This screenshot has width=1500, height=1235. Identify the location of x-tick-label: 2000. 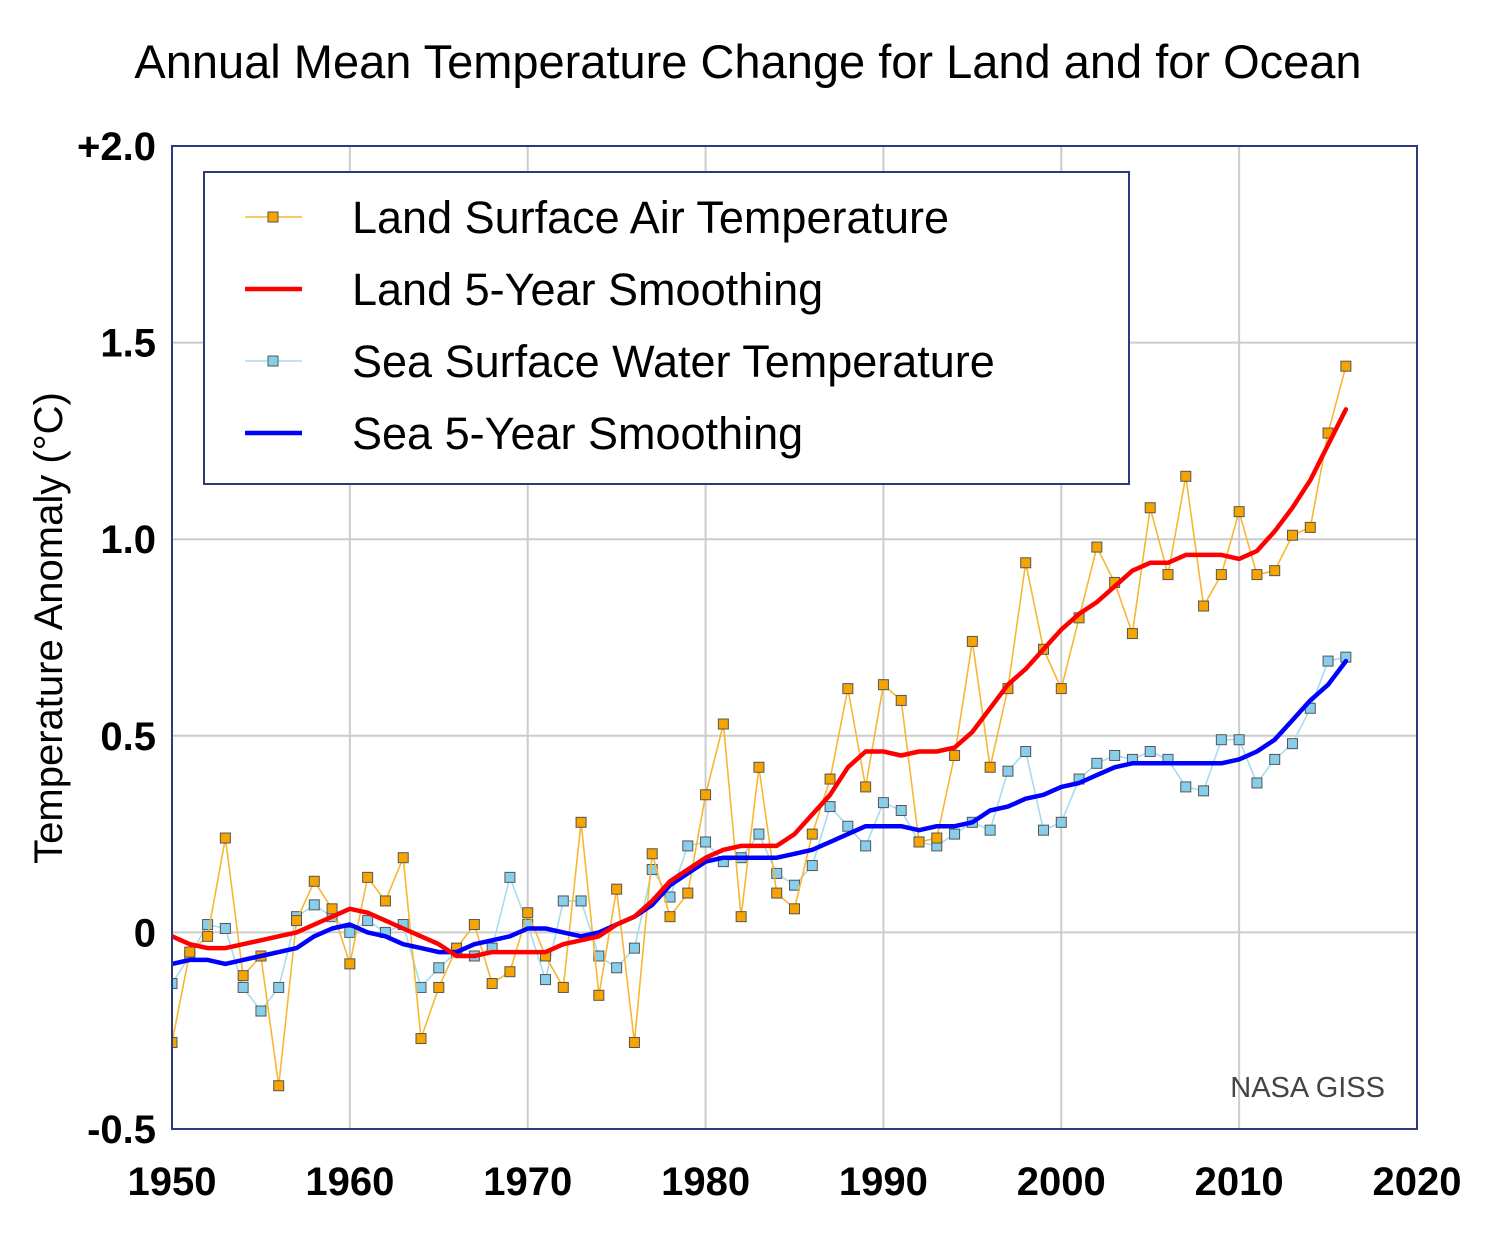
(1061, 1182).